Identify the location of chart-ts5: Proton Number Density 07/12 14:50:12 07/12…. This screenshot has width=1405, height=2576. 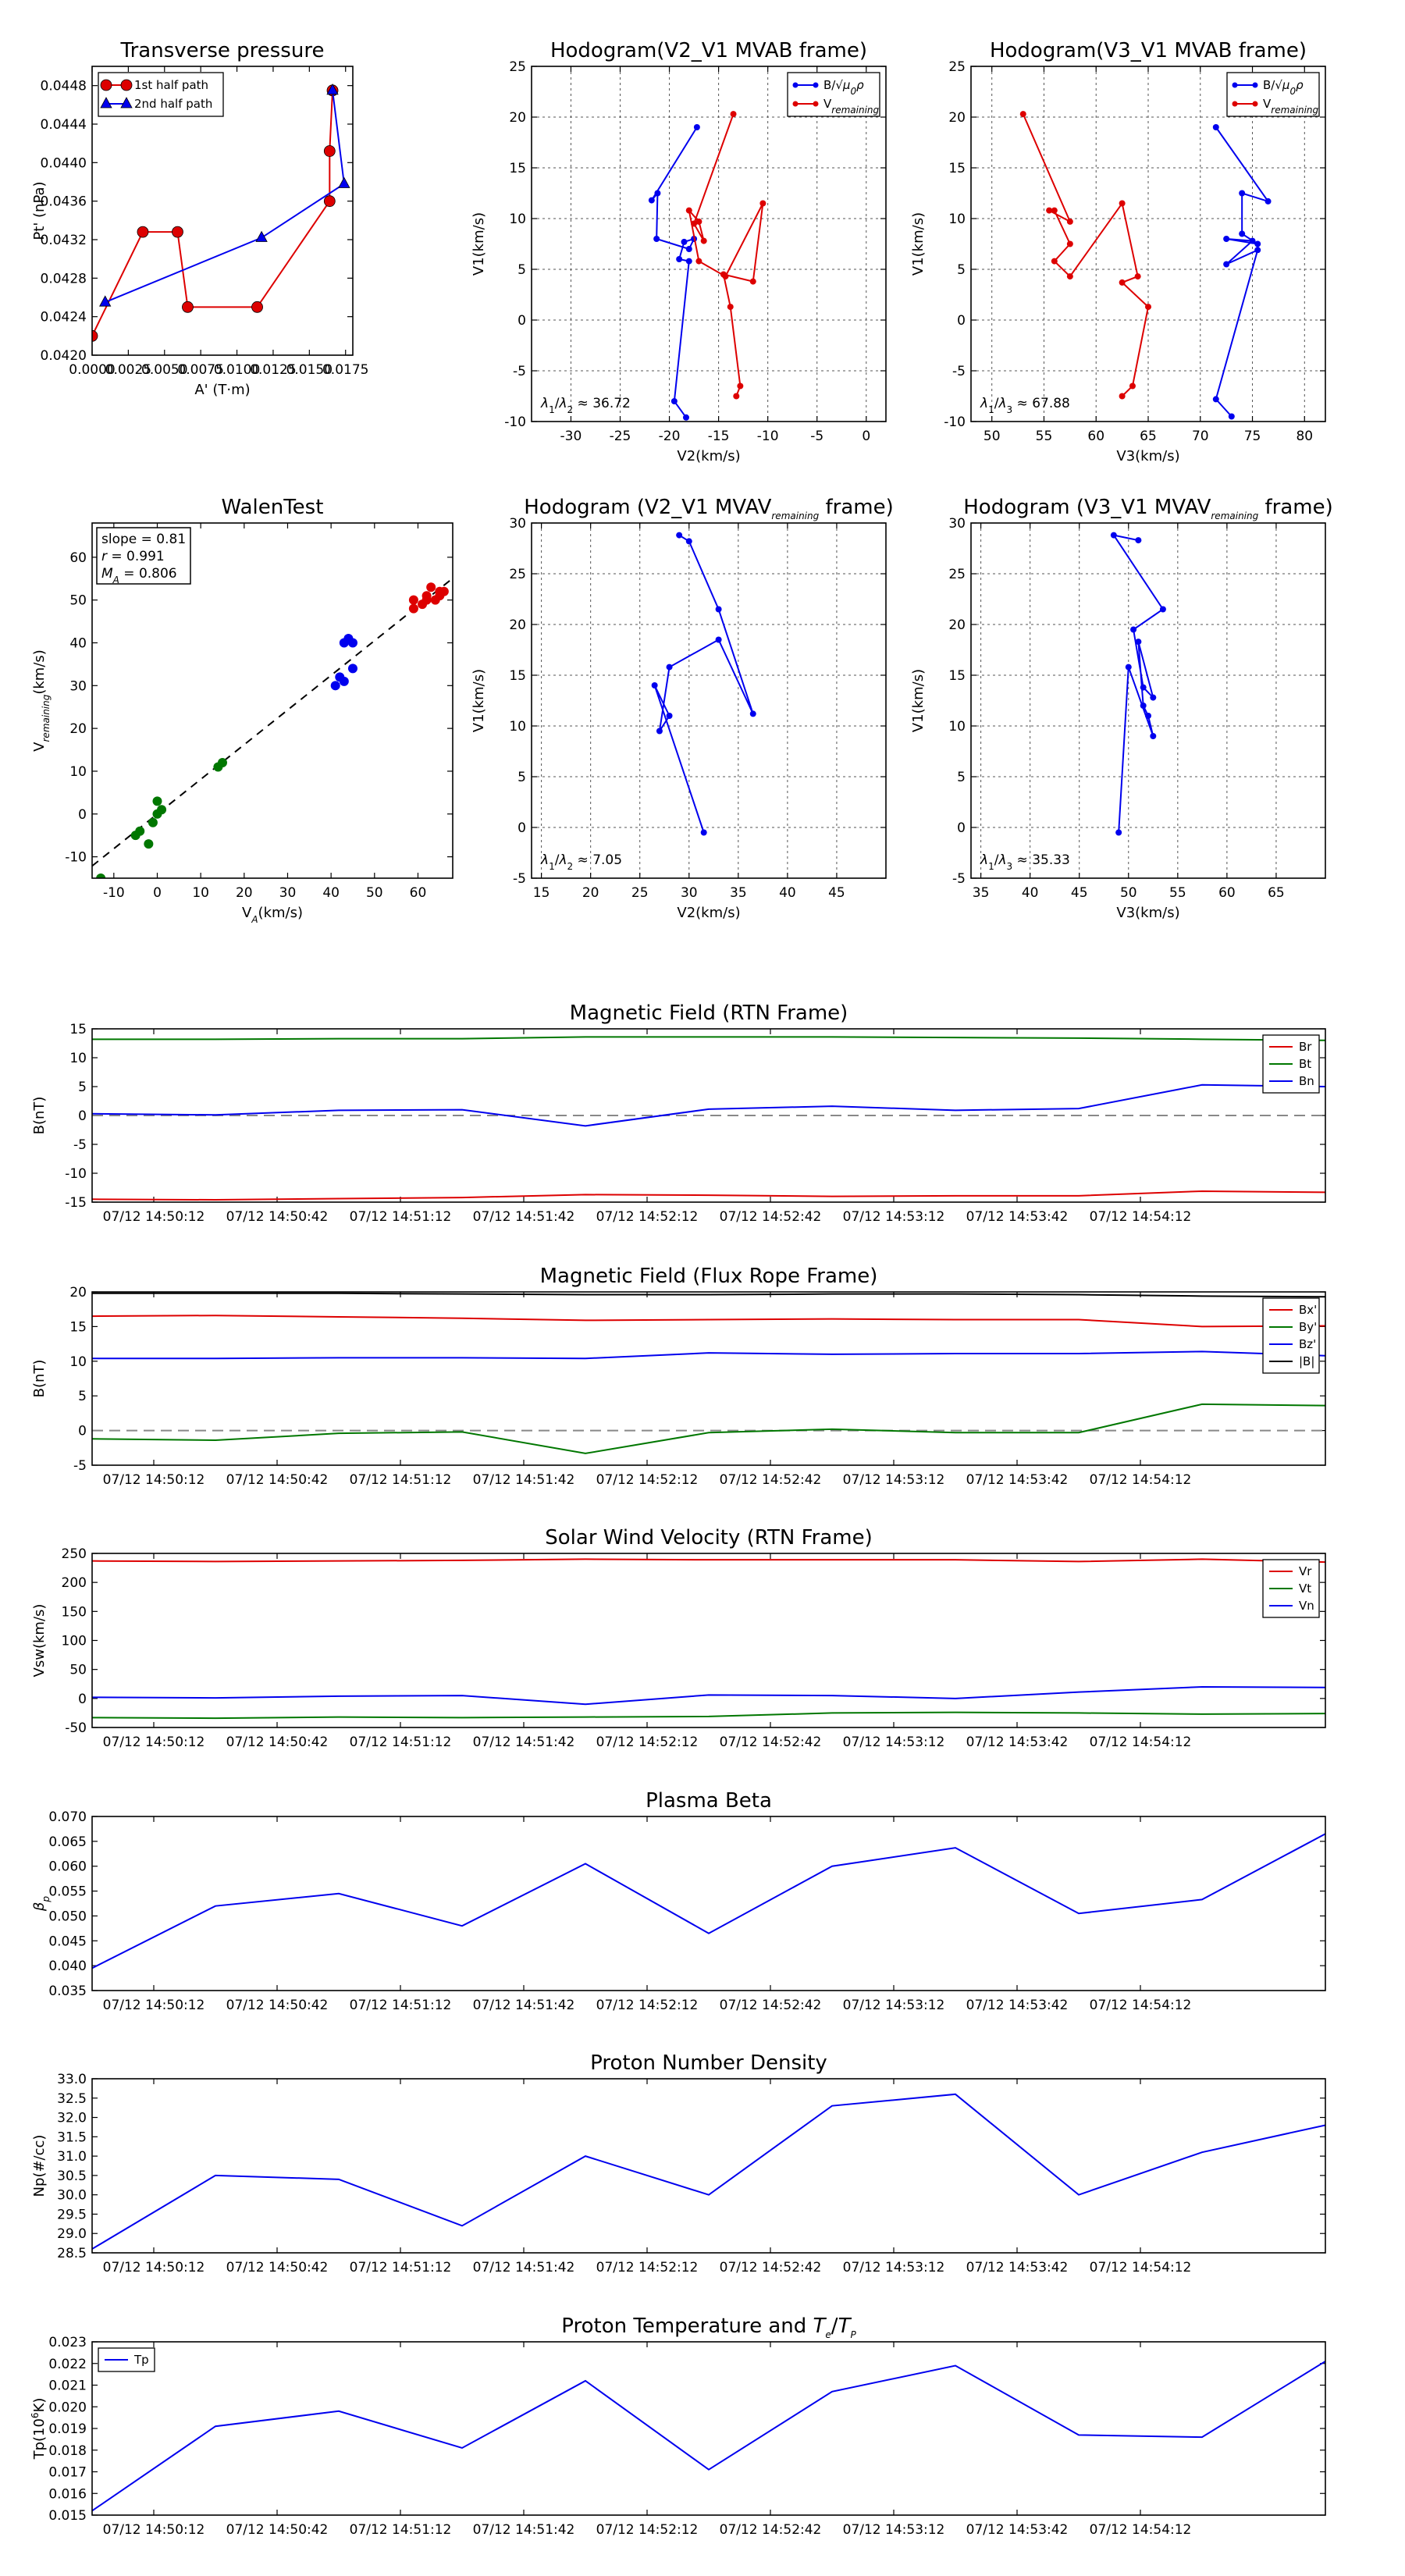
(679, 2163).